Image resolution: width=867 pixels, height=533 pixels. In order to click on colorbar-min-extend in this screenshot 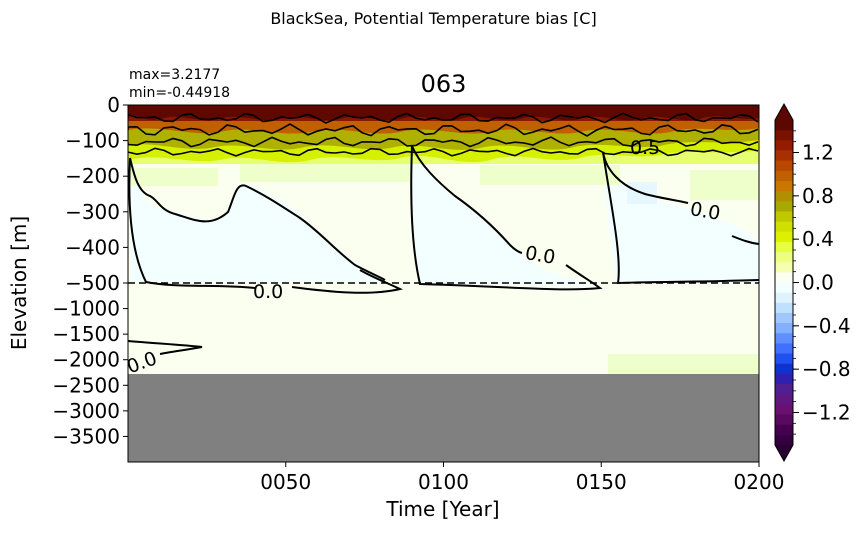, I will do `click(784, 453)`.